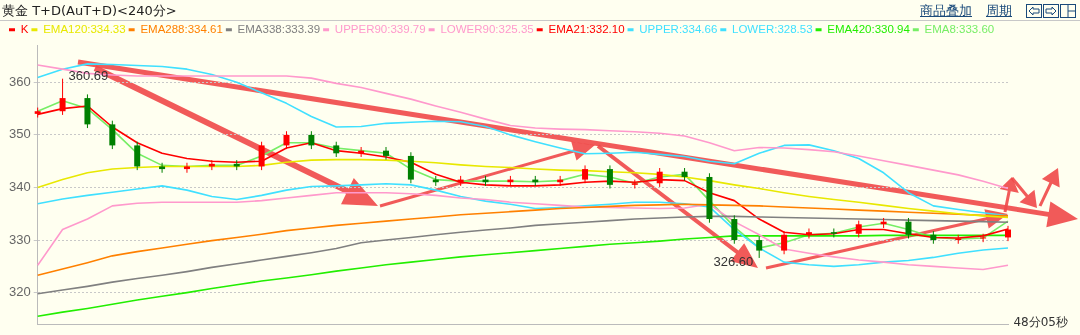  What do you see at coordinates (946, 11) in the screenshot?
I see `text: 商品叠加` at bounding box center [946, 11].